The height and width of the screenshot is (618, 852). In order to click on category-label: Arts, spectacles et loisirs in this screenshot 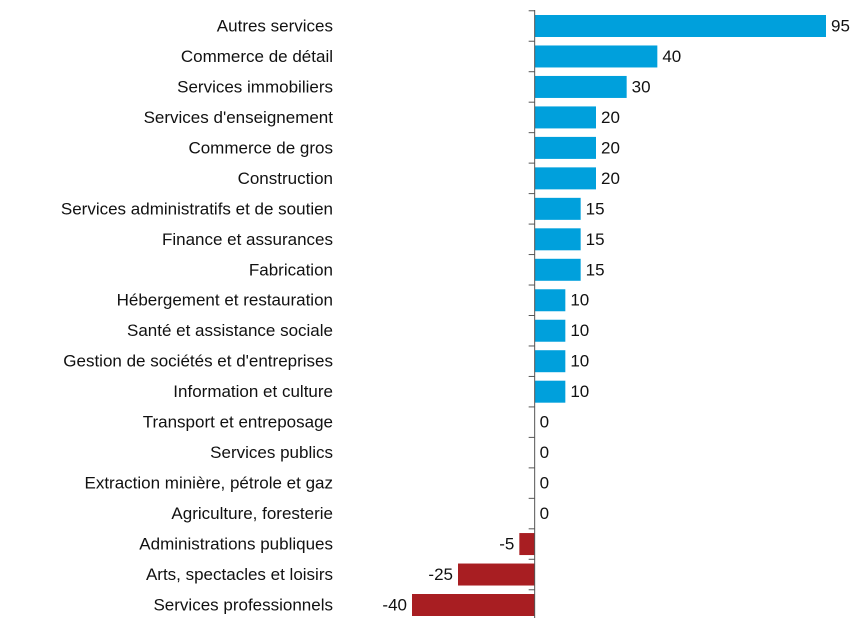, I will do `click(239, 574)`.